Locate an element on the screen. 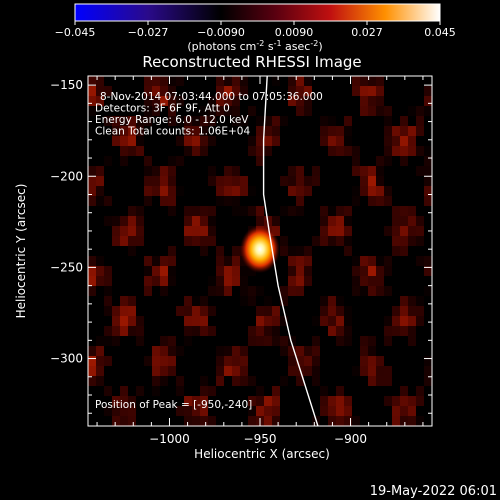 This screenshot has height=500, width=500. colorbar-tick-label: 0.027 is located at coordinates (367, 32).